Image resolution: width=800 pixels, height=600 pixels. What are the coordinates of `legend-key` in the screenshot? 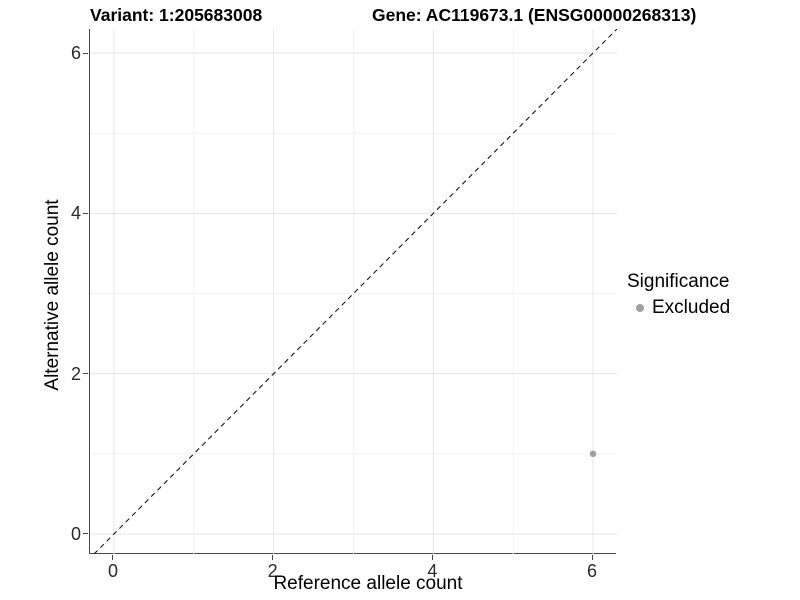 It's located at (640, 308).